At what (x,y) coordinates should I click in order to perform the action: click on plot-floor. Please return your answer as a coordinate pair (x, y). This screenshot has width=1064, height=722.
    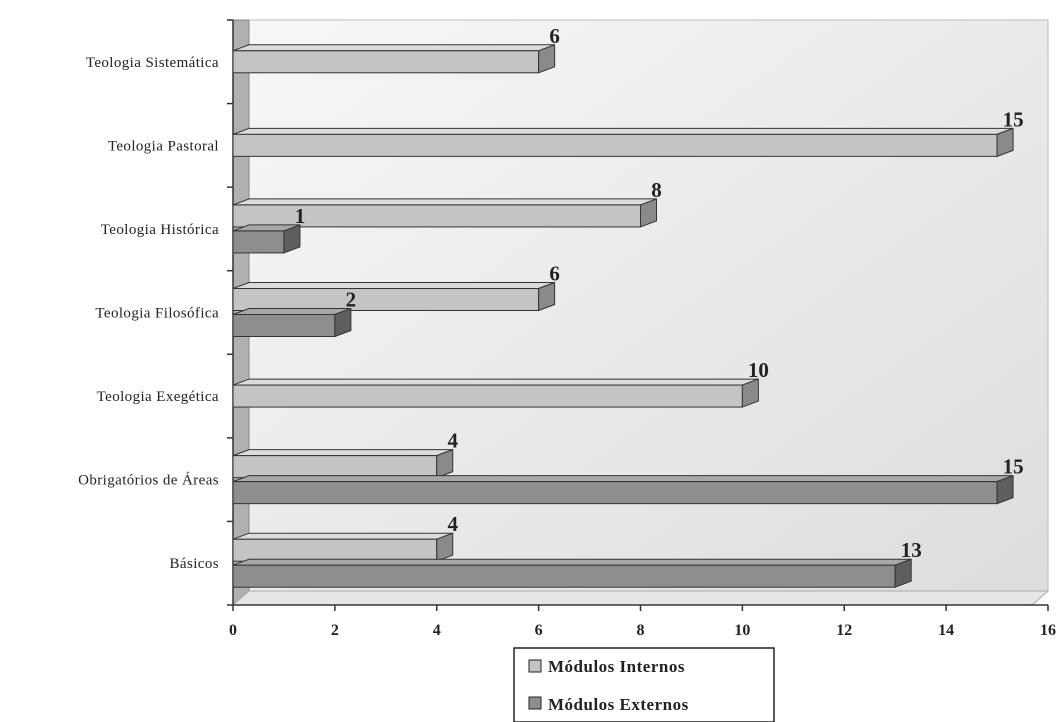
    Looking at the image, I should click on (640, 598).